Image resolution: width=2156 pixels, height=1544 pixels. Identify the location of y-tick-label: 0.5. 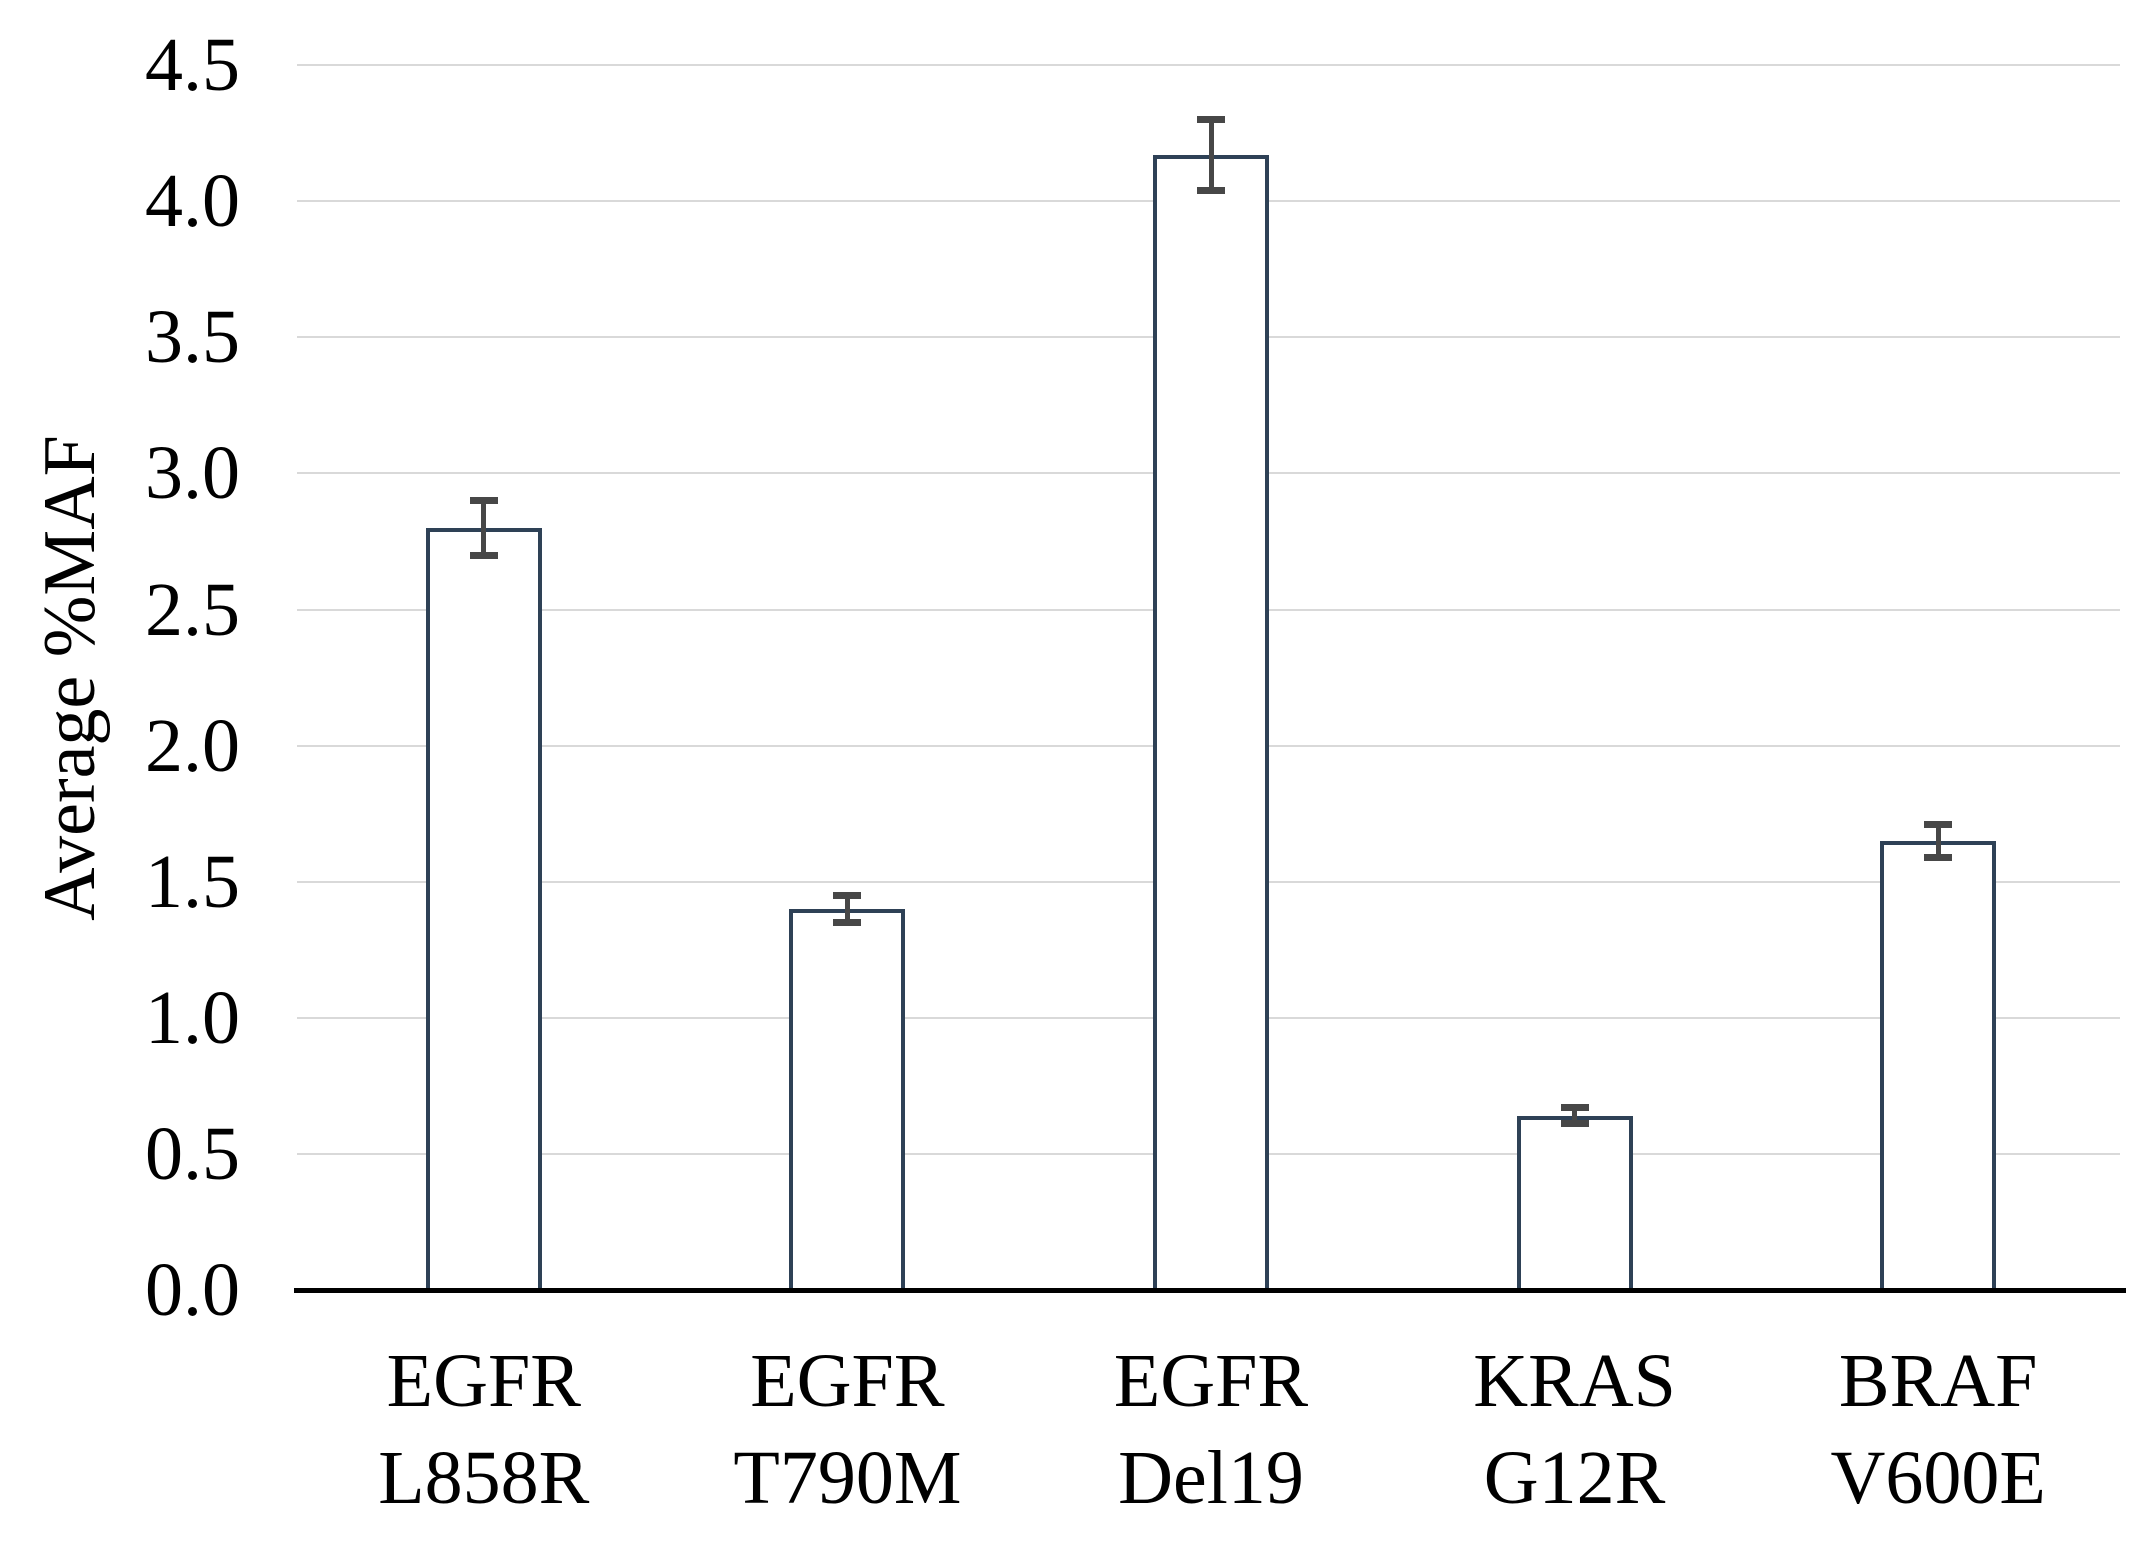
(192, 1153).